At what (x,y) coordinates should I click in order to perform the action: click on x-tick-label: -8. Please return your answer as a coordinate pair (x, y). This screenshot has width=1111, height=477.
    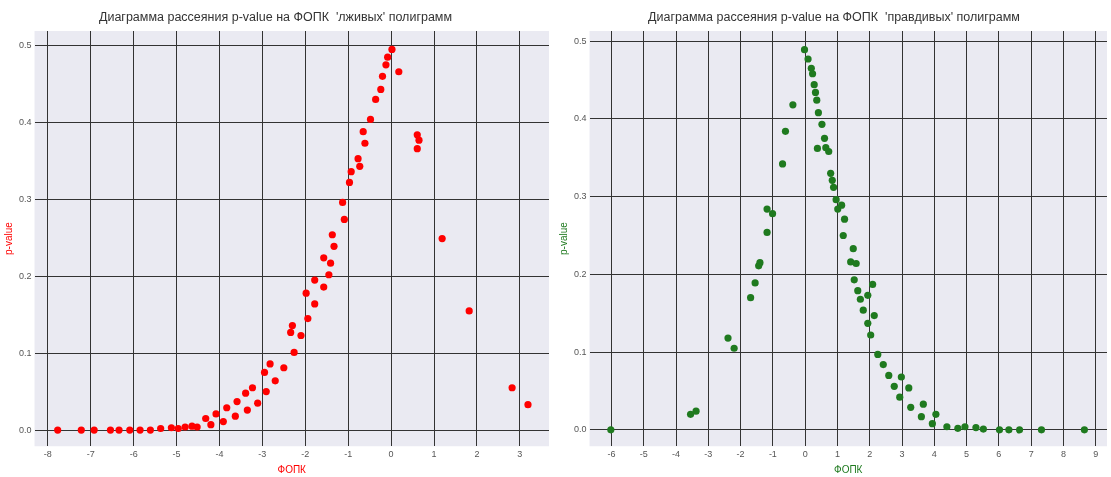
    Looking at the image, I should click on (47, 454).